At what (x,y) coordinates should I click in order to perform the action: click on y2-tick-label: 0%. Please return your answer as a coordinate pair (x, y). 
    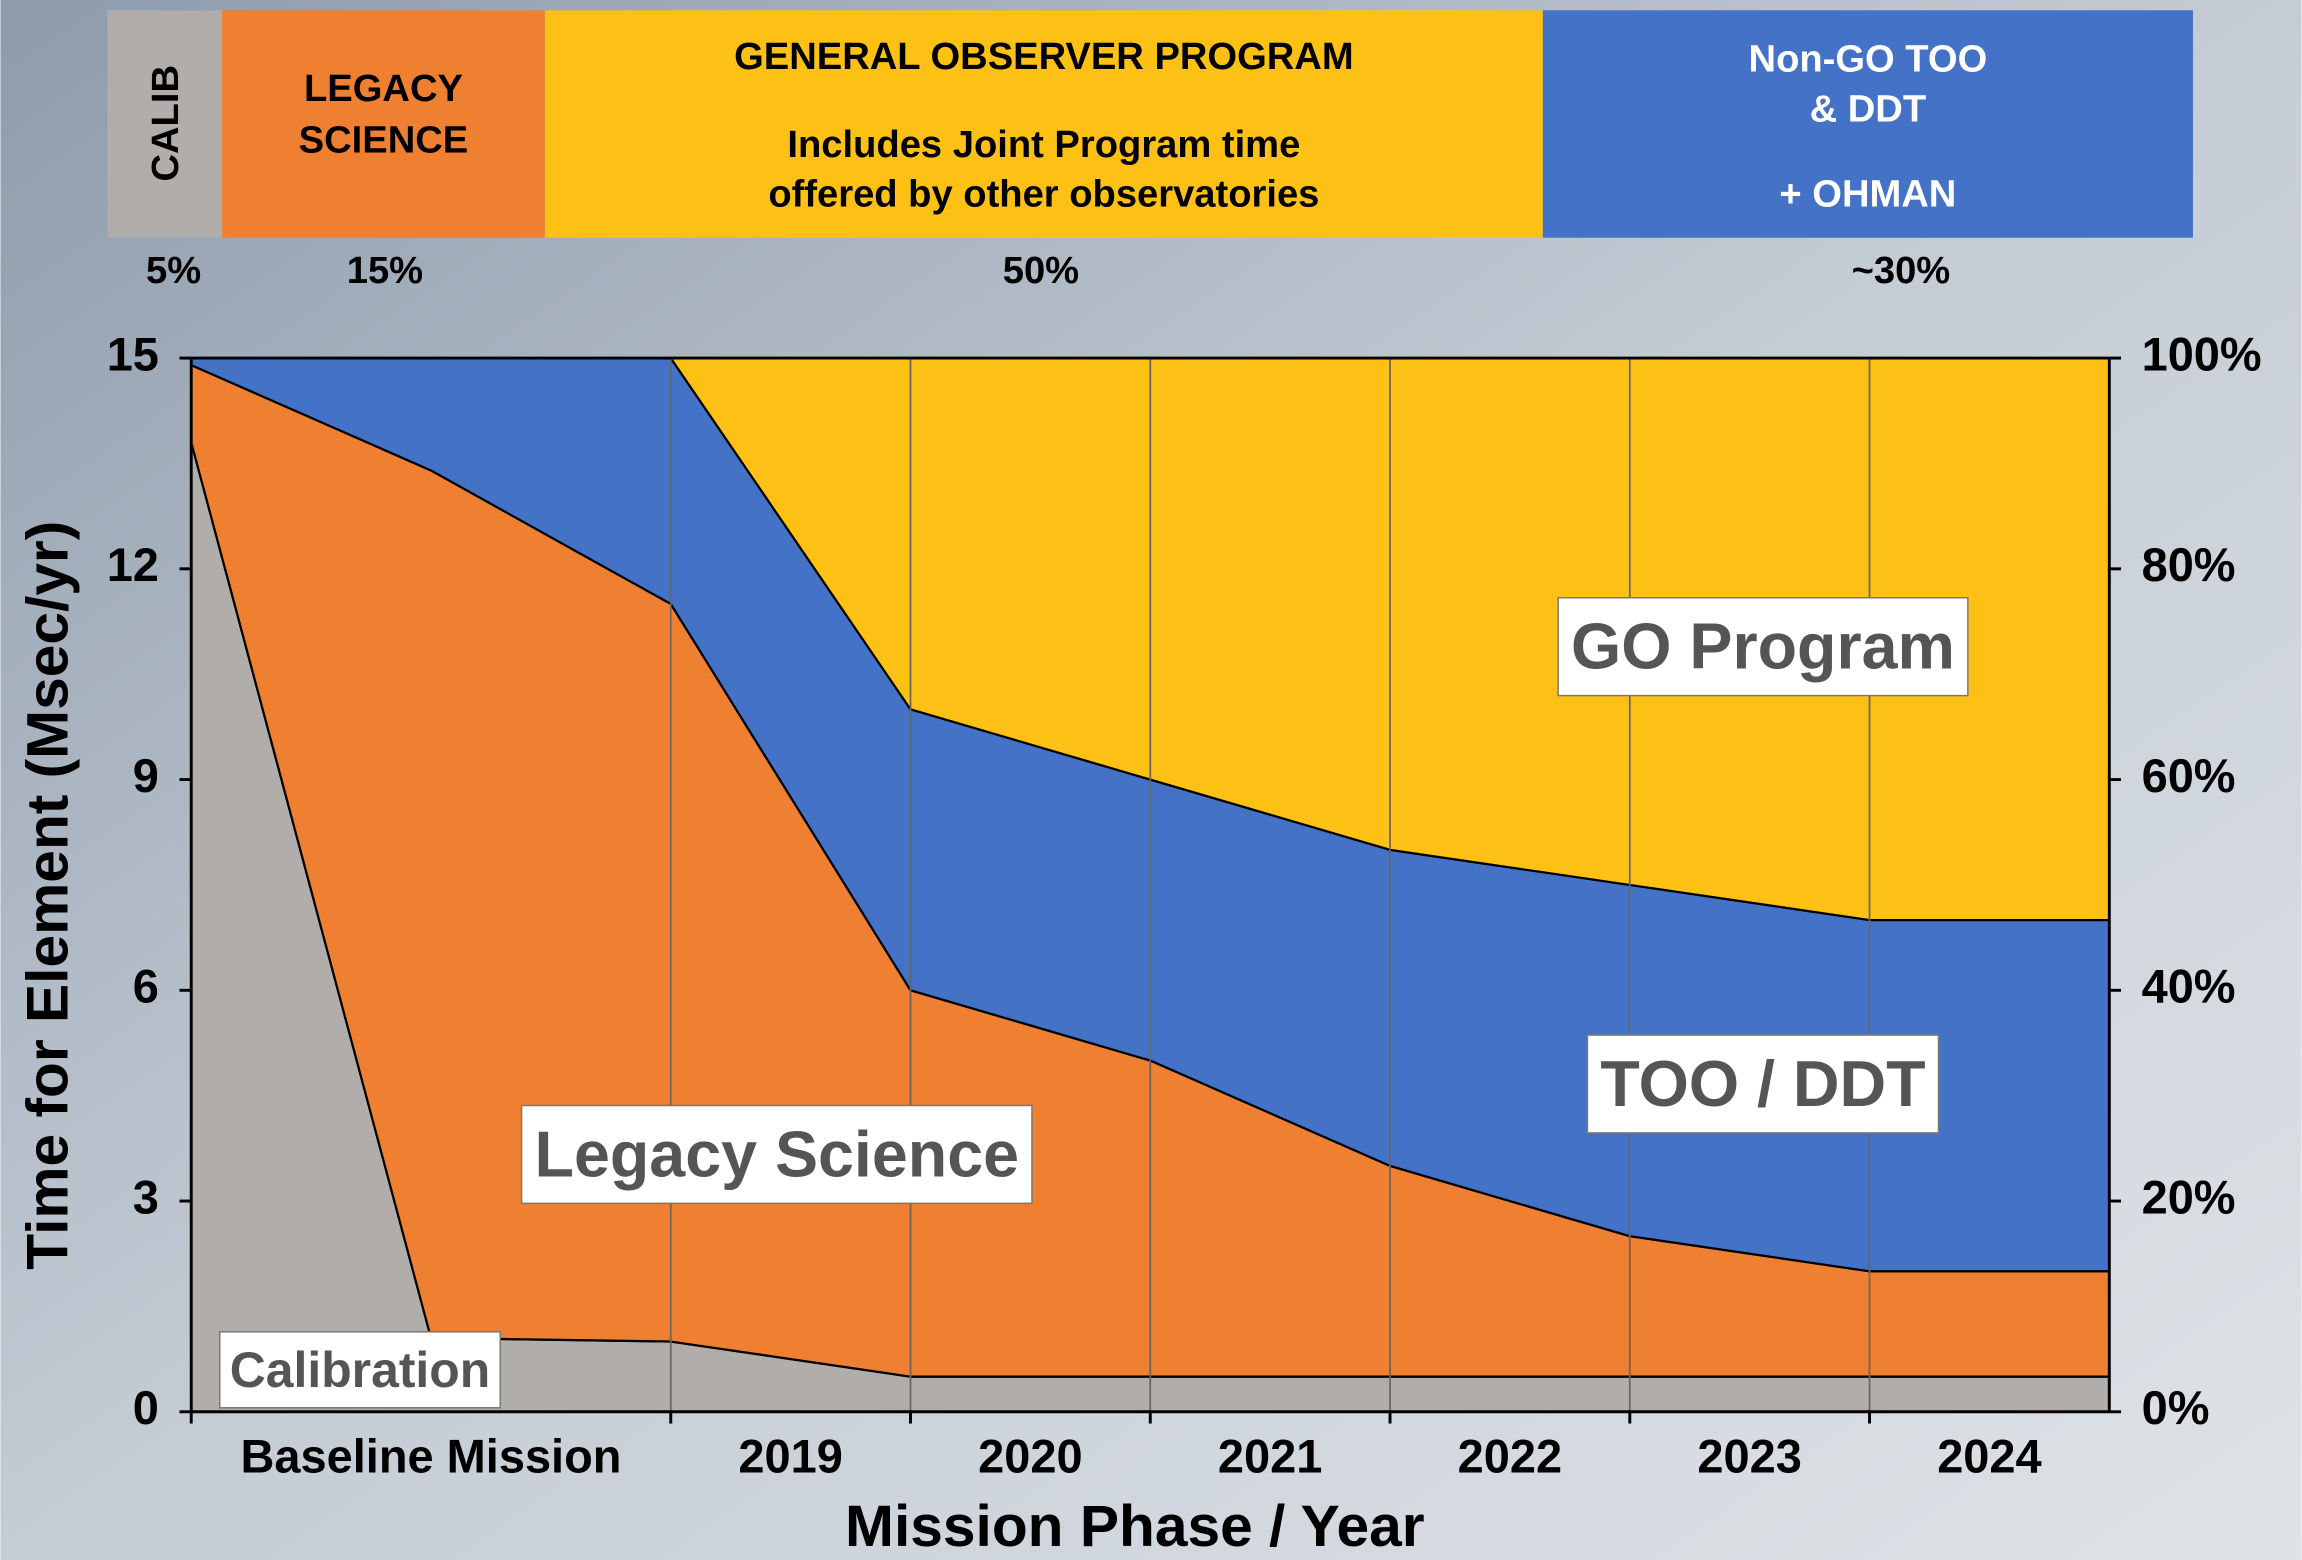
    Looking at the image, I should click on (2176, 1407).